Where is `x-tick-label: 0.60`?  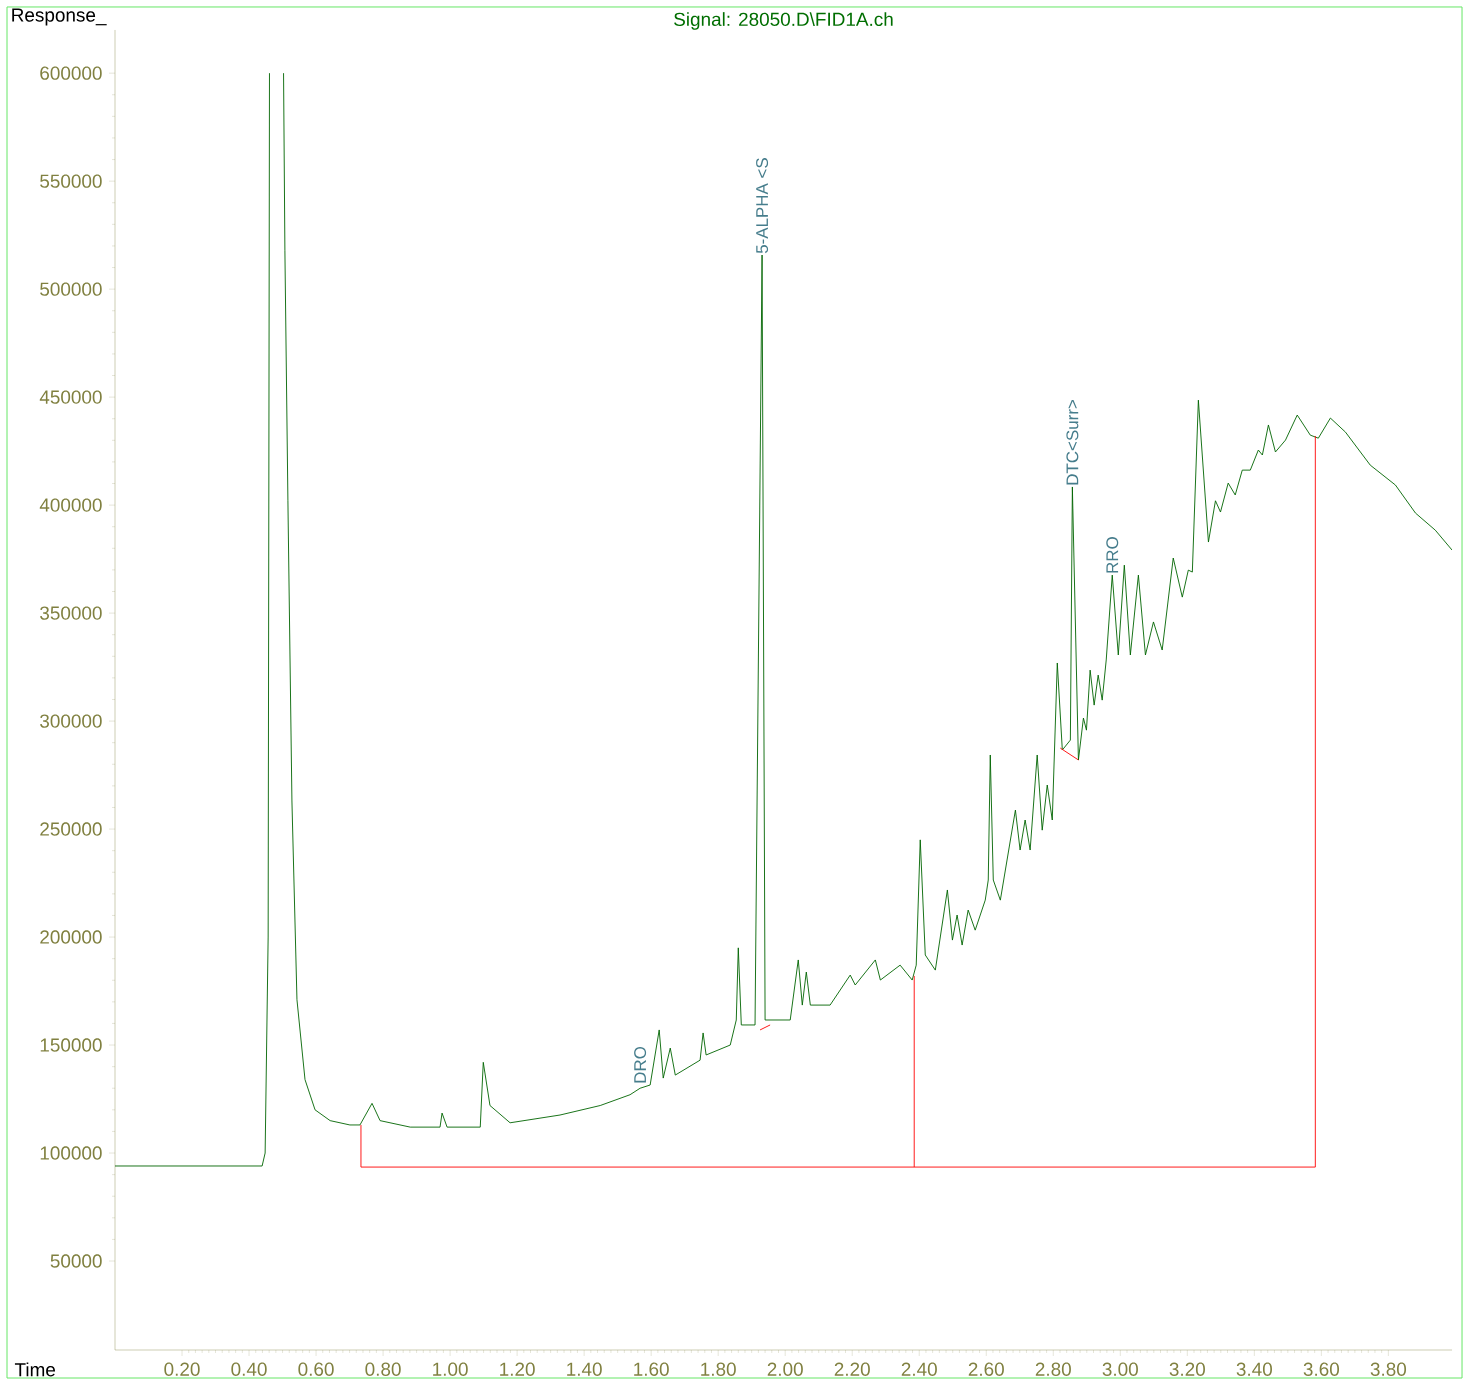
x-tick-label: 0.60 is located at coordinates (316, 1369).